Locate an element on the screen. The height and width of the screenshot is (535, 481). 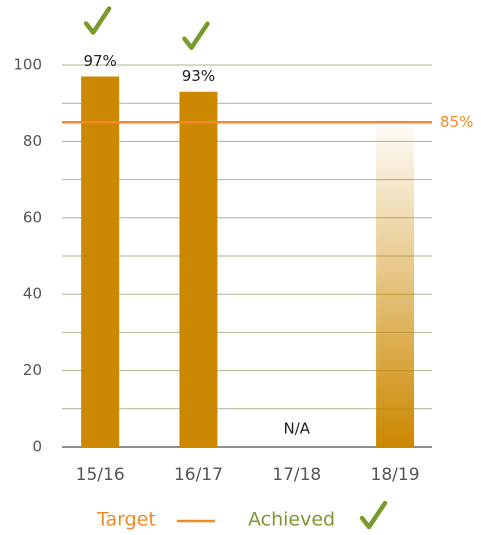
value-label: N/A is located at coordinates (296, 429).